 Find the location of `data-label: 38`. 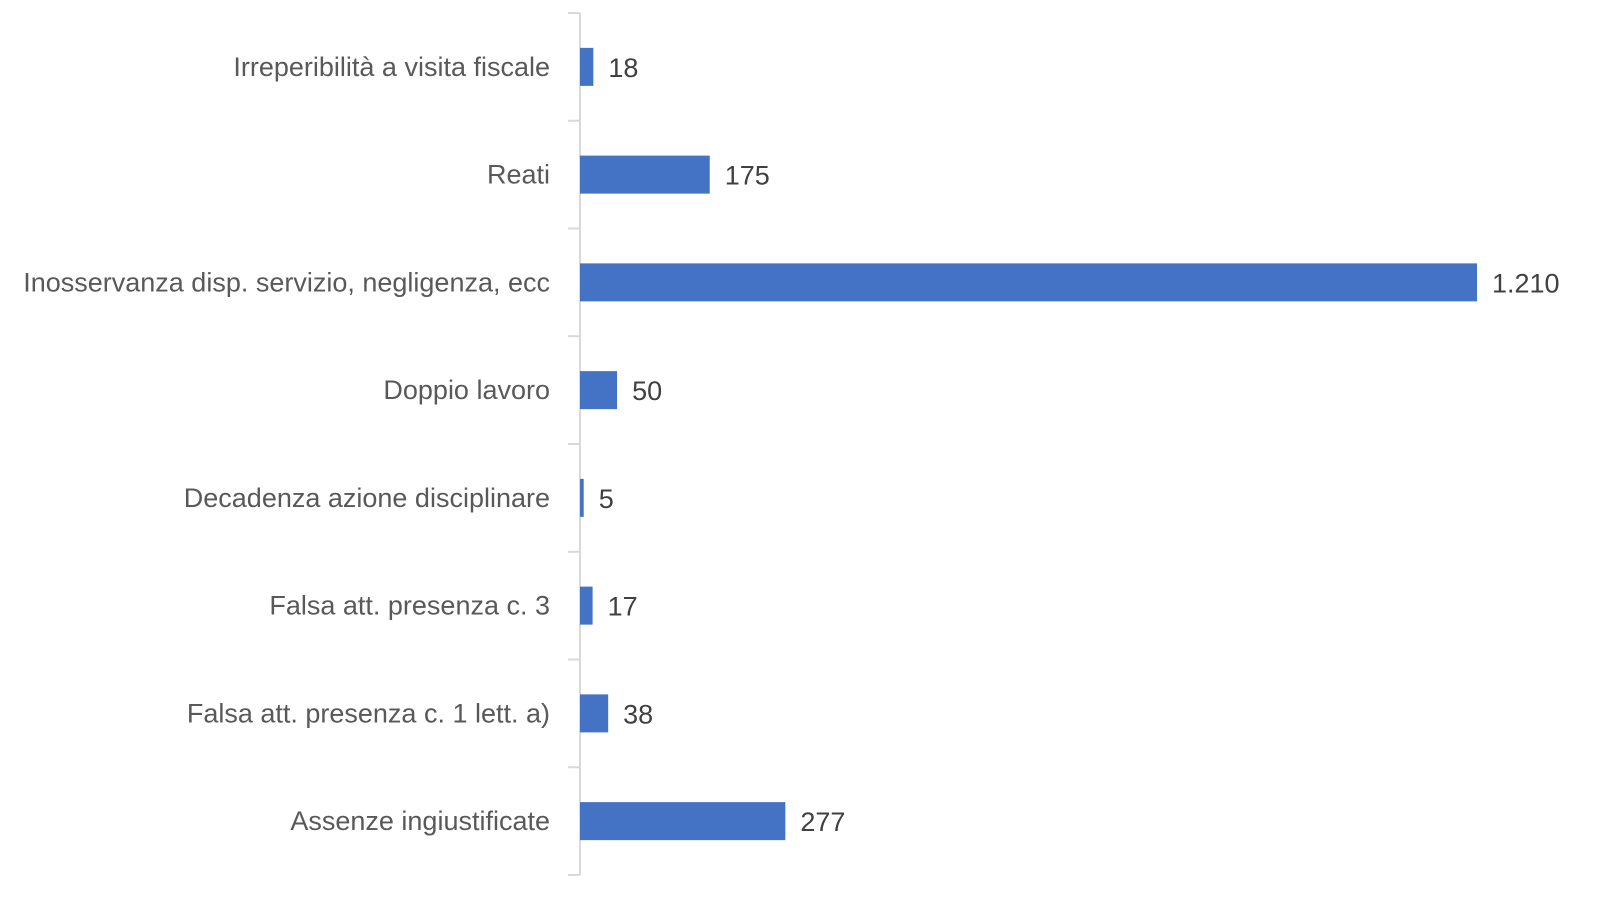

data-label: 38 is located at coordinates (638, 714).